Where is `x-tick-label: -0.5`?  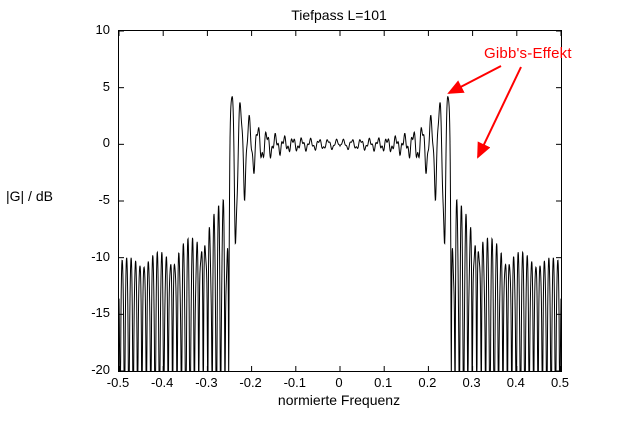 x-tick-label: -0.5 is located at coordinates (118, 382).